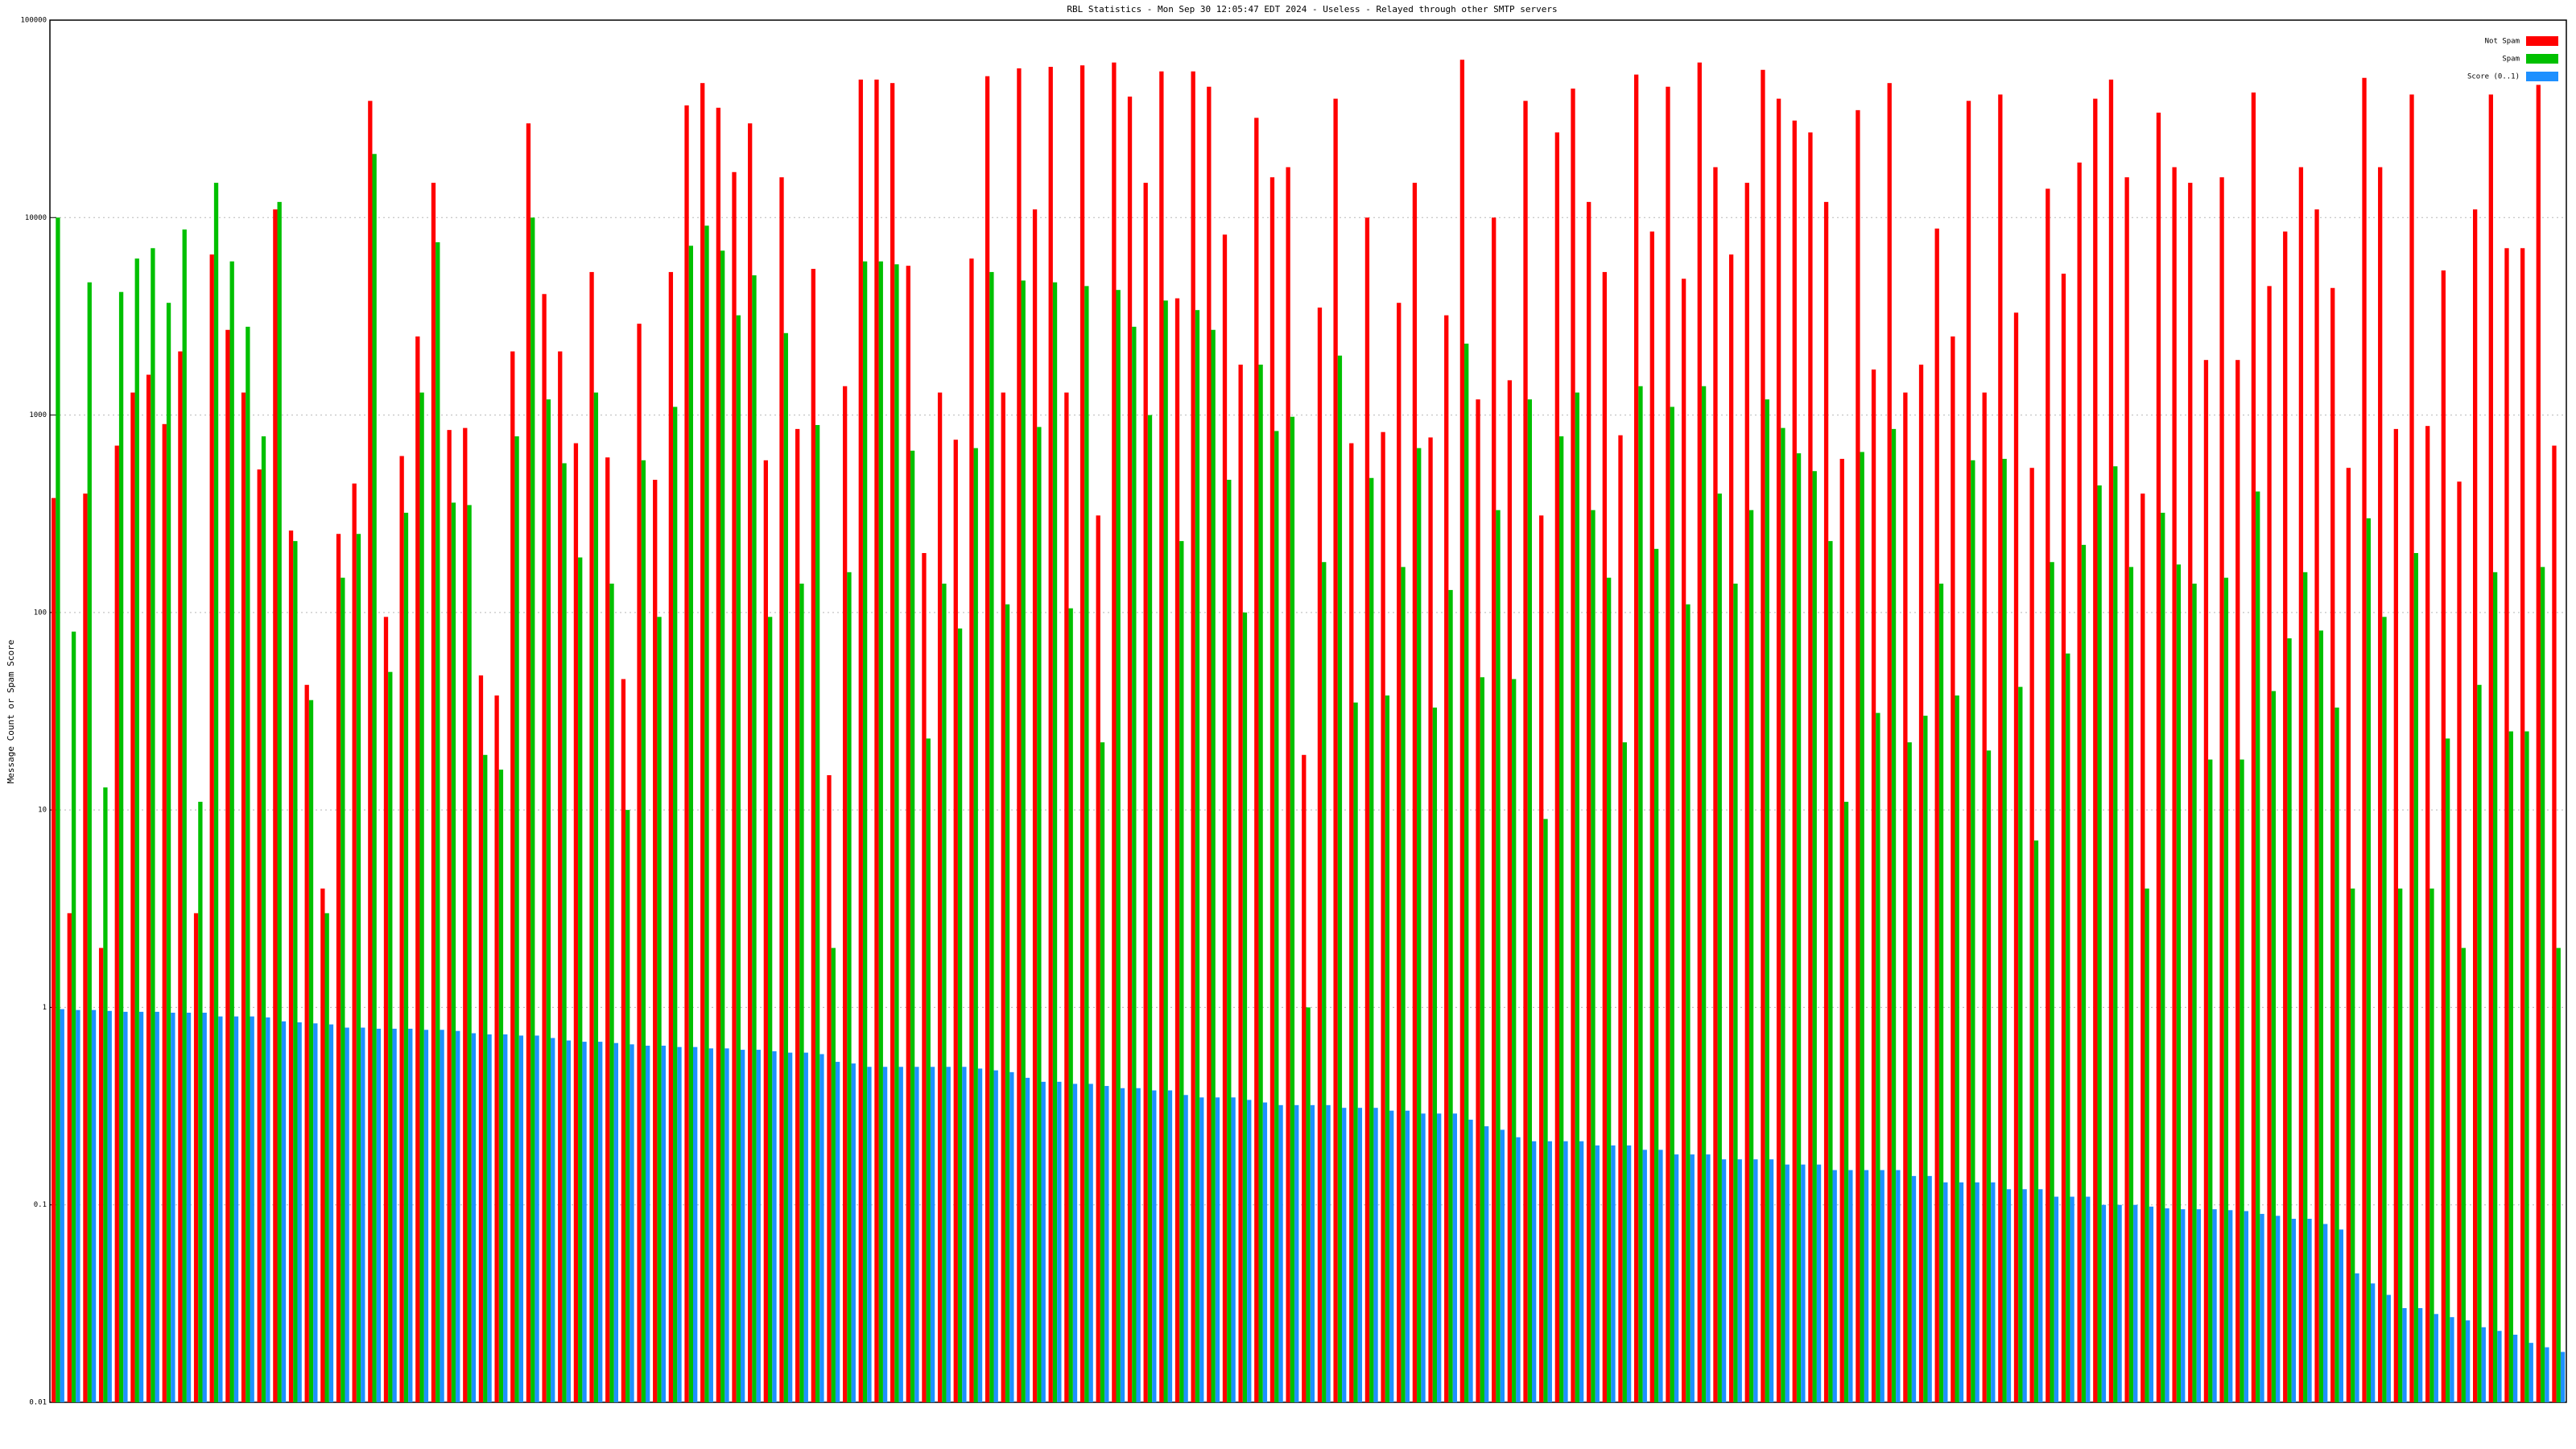 The image size is (2576, 1449). What do you see at coordinates (40, 613) in the screenshot?
I see `y-tick-label: 100` at bounding box center [40, 613].